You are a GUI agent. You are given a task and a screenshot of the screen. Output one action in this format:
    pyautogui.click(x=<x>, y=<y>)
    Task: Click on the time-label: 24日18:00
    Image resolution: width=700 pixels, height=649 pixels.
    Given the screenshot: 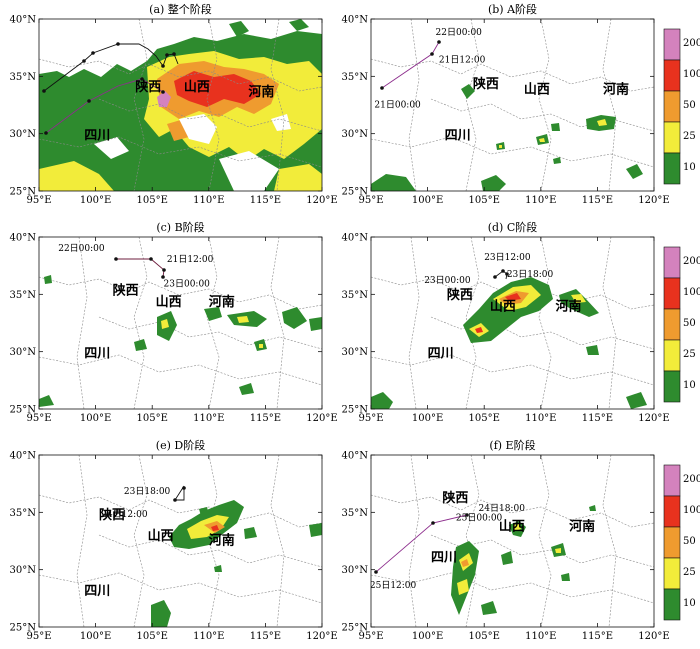 What is the action you would take?
    pyautogui.click(x=502, y=508)
    